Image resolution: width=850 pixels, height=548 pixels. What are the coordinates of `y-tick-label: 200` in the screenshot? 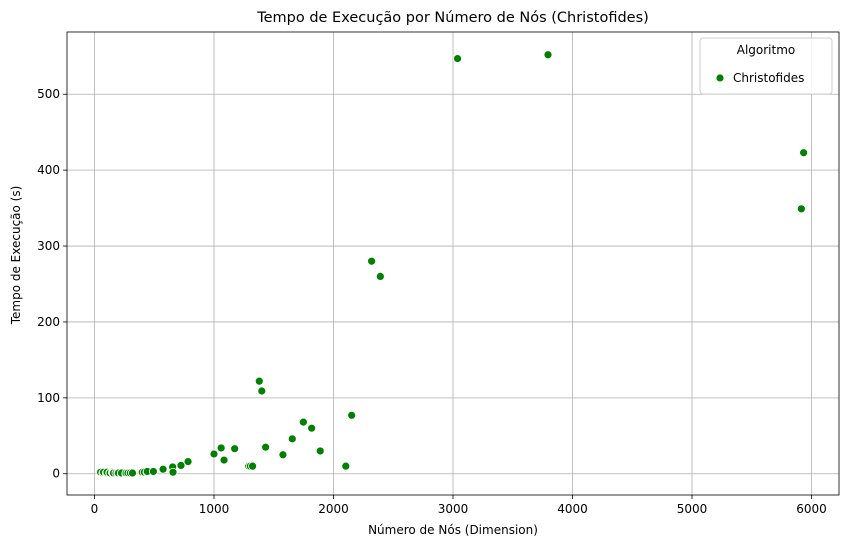 It's located at (48, 322).